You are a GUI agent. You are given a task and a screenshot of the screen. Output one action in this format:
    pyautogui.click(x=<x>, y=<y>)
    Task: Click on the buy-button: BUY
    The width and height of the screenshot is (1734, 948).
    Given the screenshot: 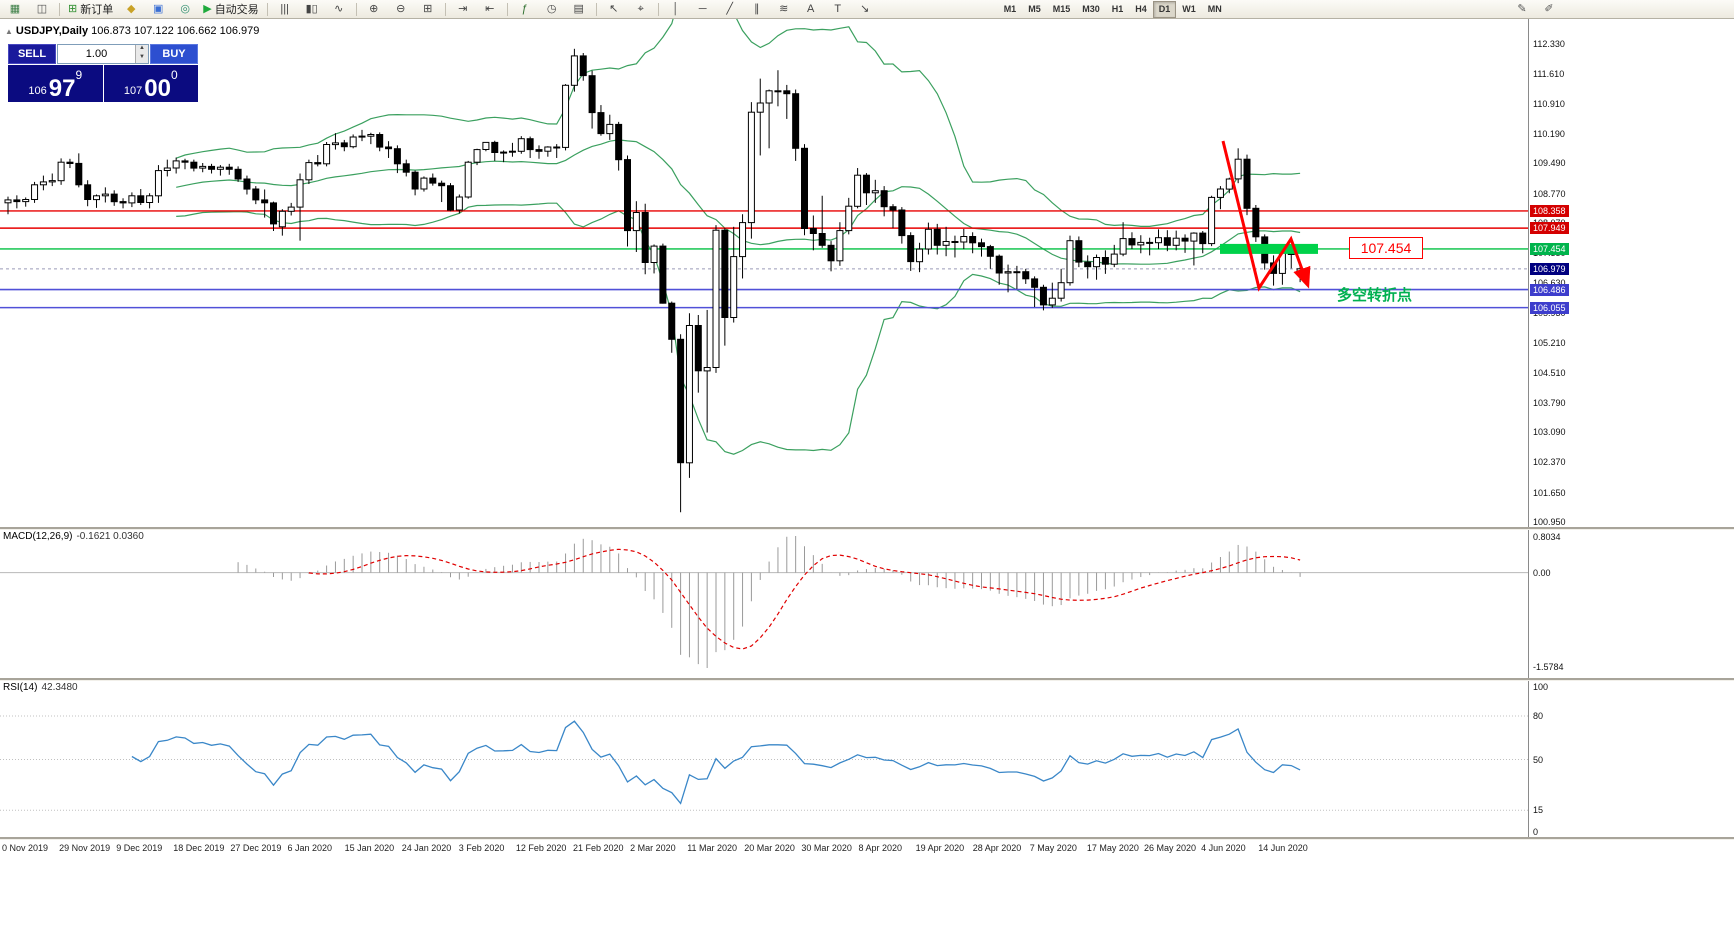 What is the action you would take?
    pyautogui.click(x=174, y=54)
    